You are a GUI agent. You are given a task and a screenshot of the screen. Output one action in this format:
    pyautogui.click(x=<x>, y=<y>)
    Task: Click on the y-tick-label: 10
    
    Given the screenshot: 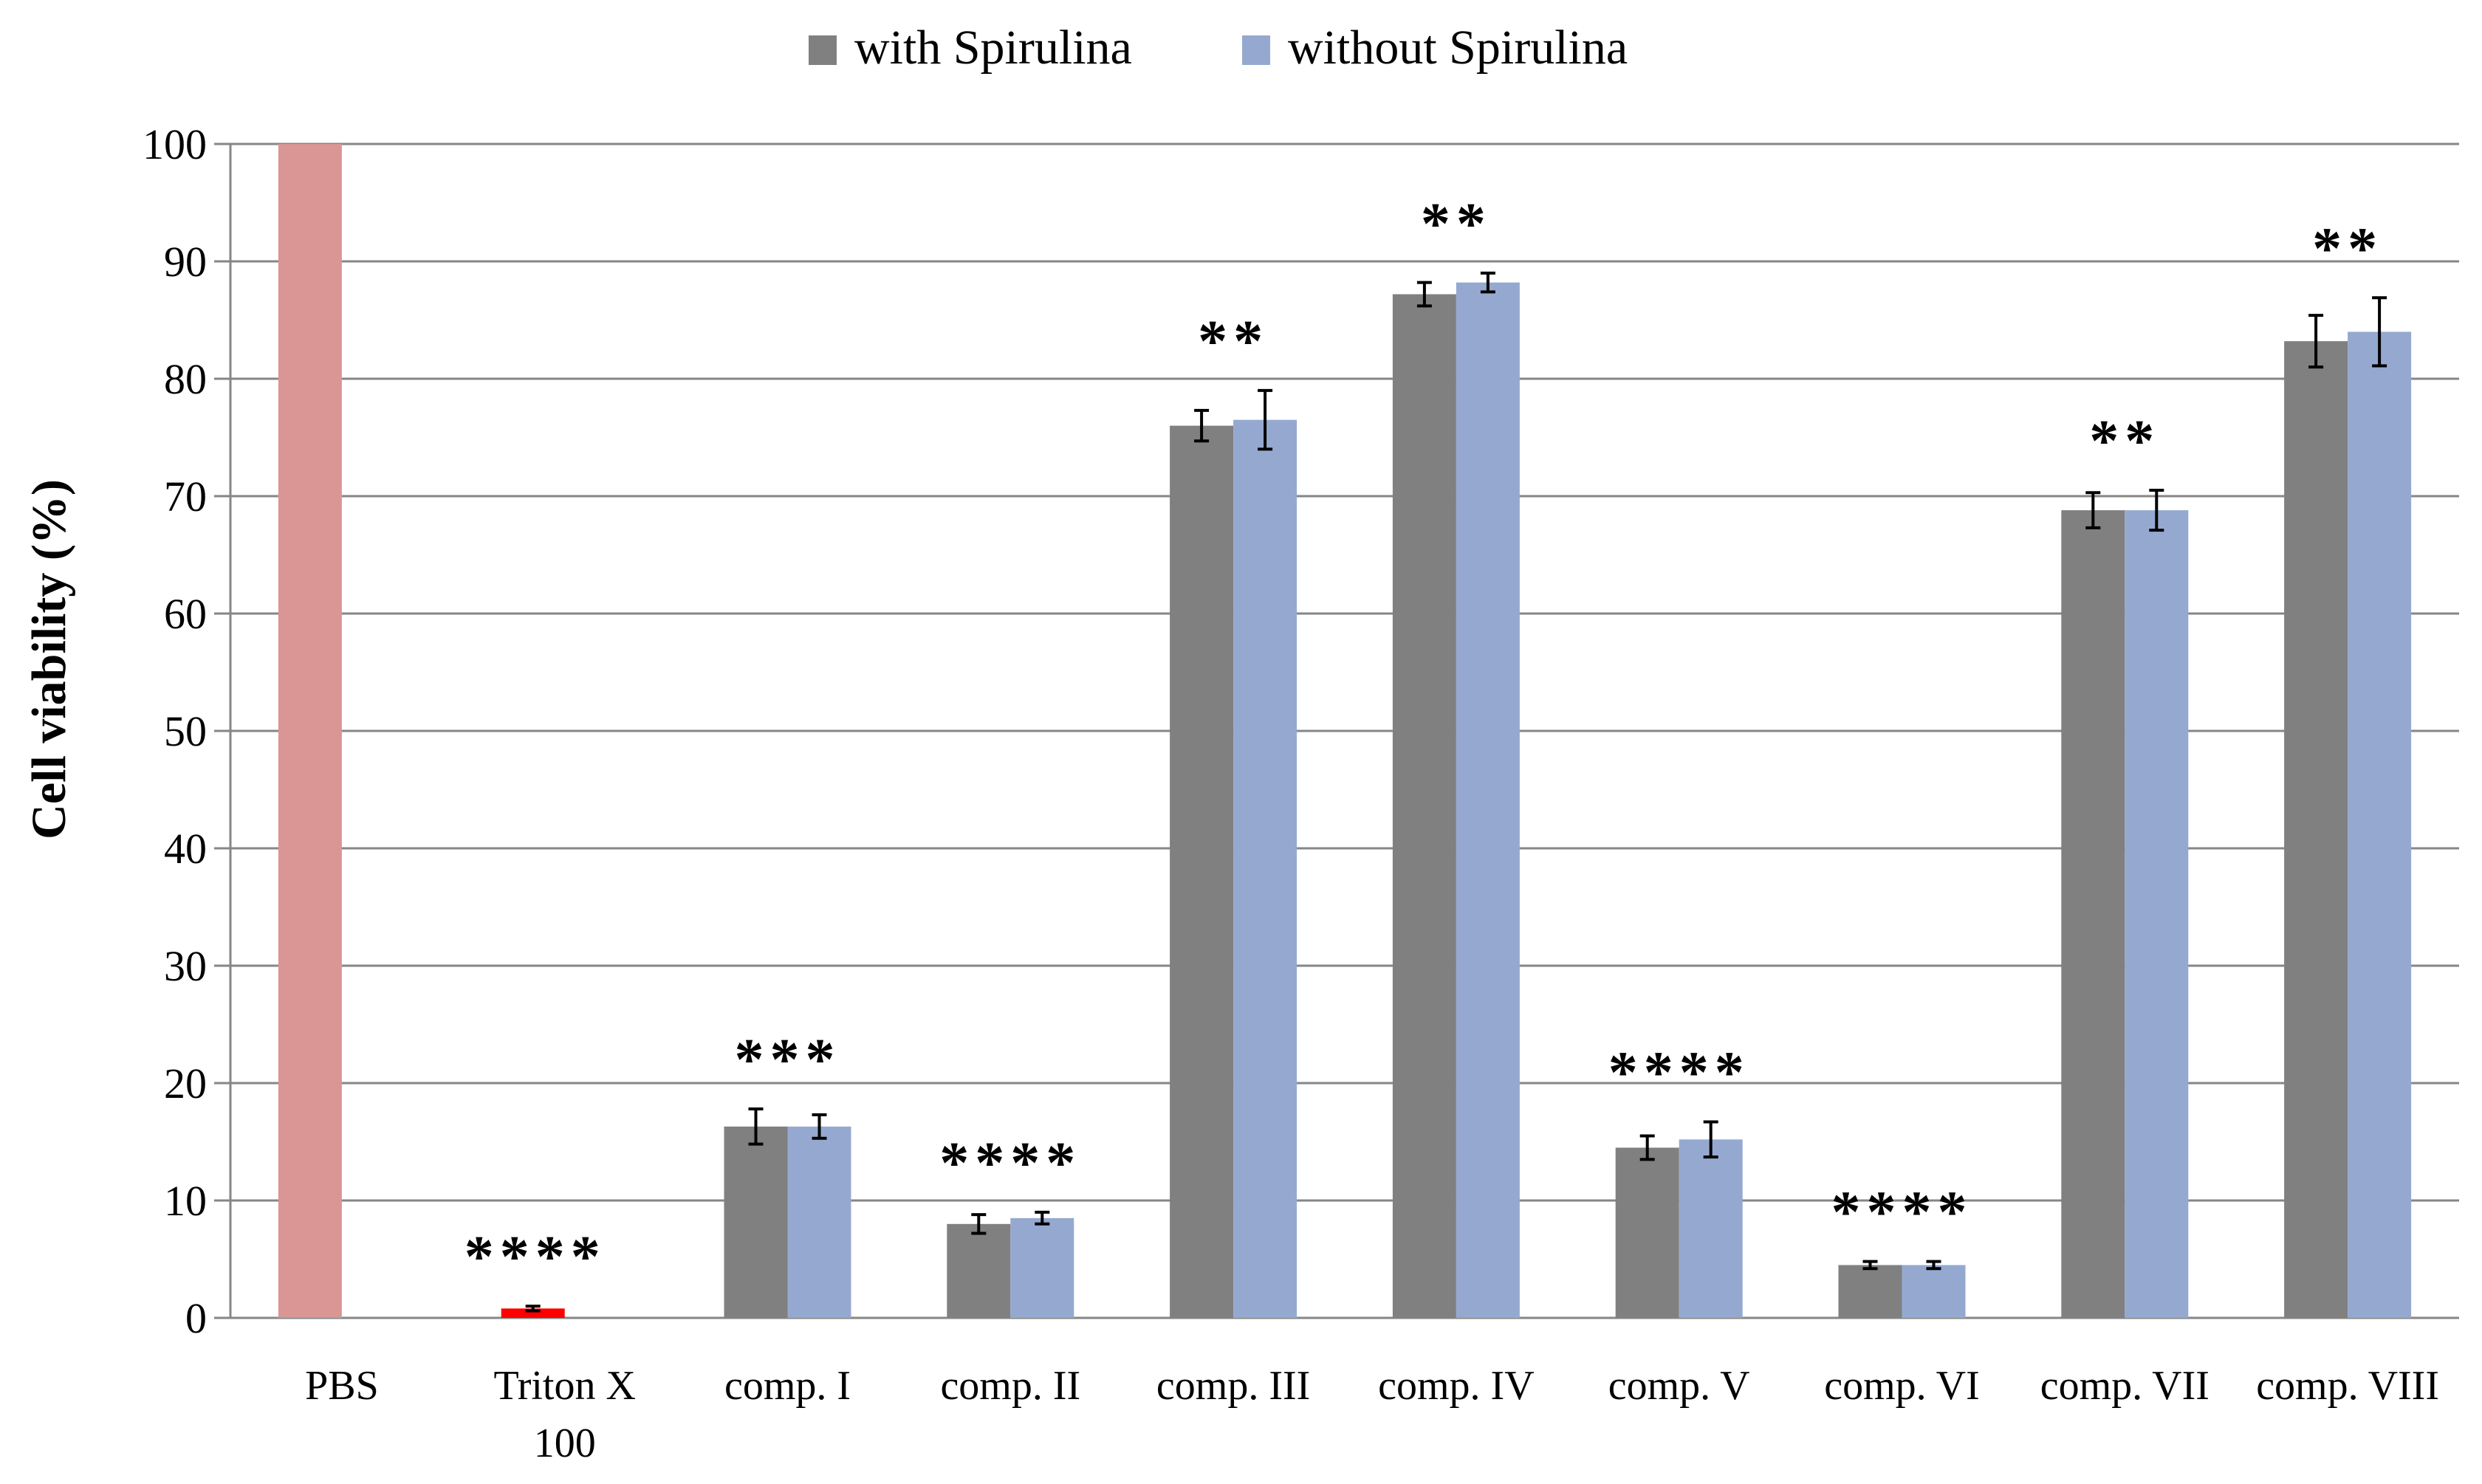 What is the action you would take?
    pyautogui.click(x=186, y=1201)
    